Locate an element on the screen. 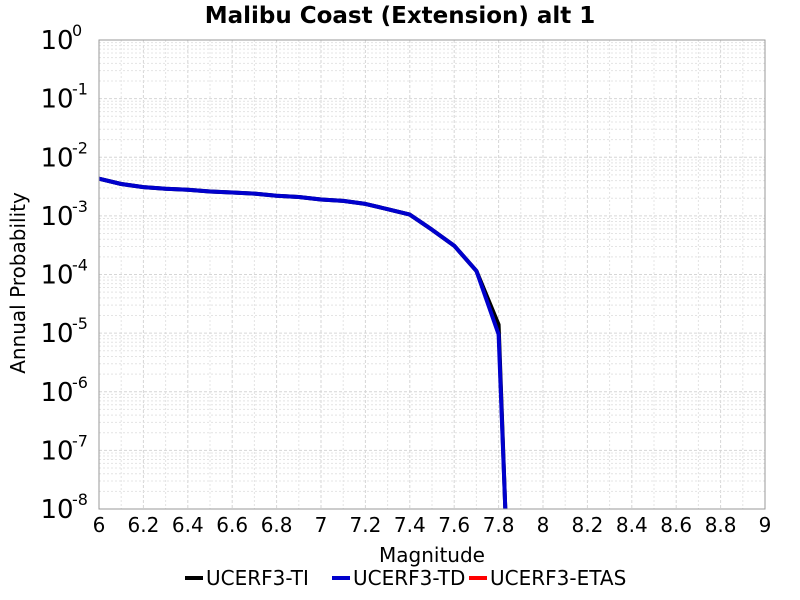 This screenshot has height=600, width=800. y-tick-exponent: -8 is located at coordinates (80, 499).